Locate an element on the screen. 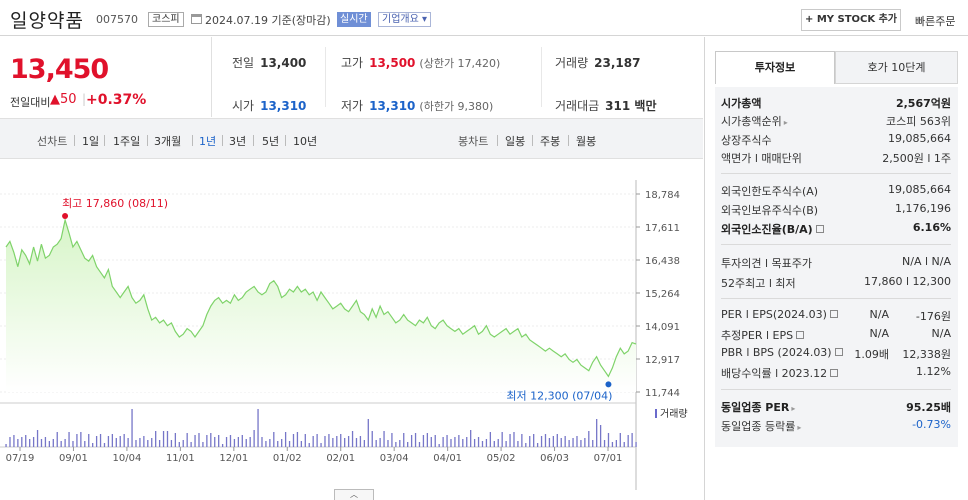 Image resolution: width=968 pixels, height=500 pixels. w52-value: 17,860 l 12,300 is located at coordinates (907, 281).